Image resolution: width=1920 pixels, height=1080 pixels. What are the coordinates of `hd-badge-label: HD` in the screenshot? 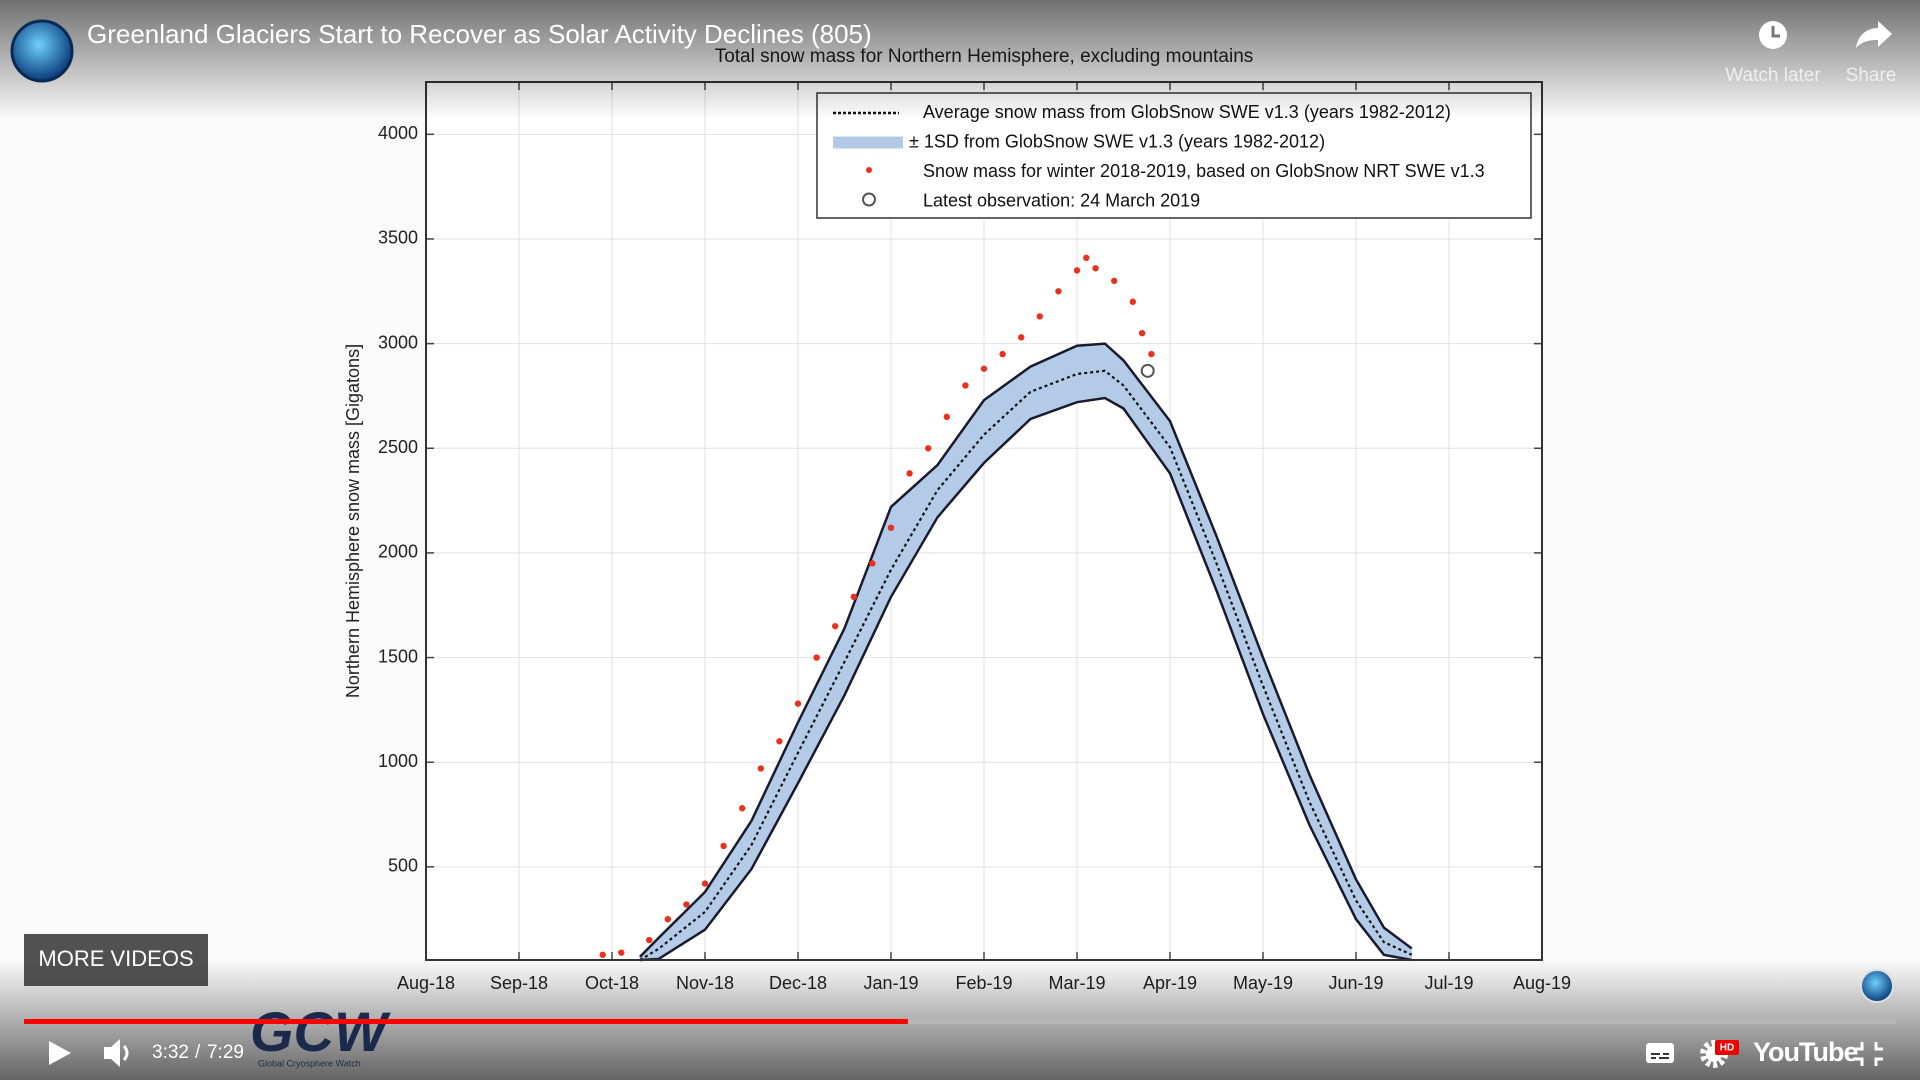 It's located at (1727, 1048).